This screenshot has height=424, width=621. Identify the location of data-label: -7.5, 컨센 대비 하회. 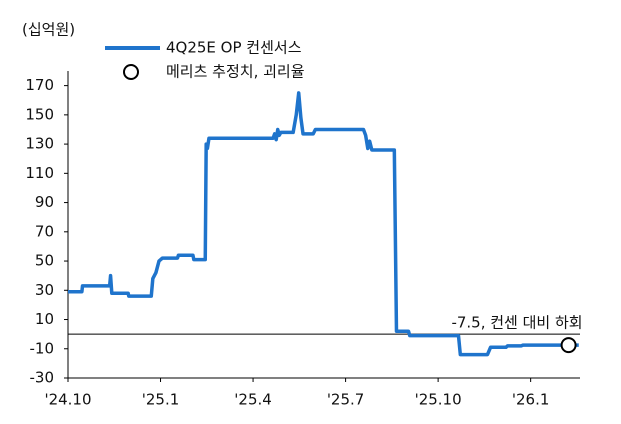
(516, 323).